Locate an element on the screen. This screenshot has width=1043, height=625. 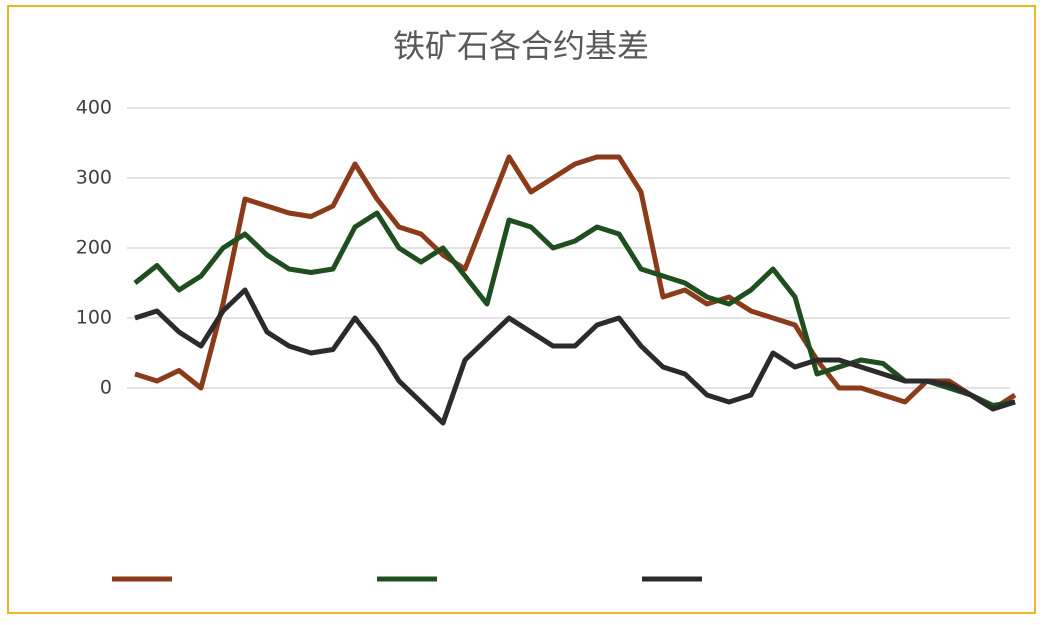
y-tick-label: 200 is located at coordinates (94, 248).